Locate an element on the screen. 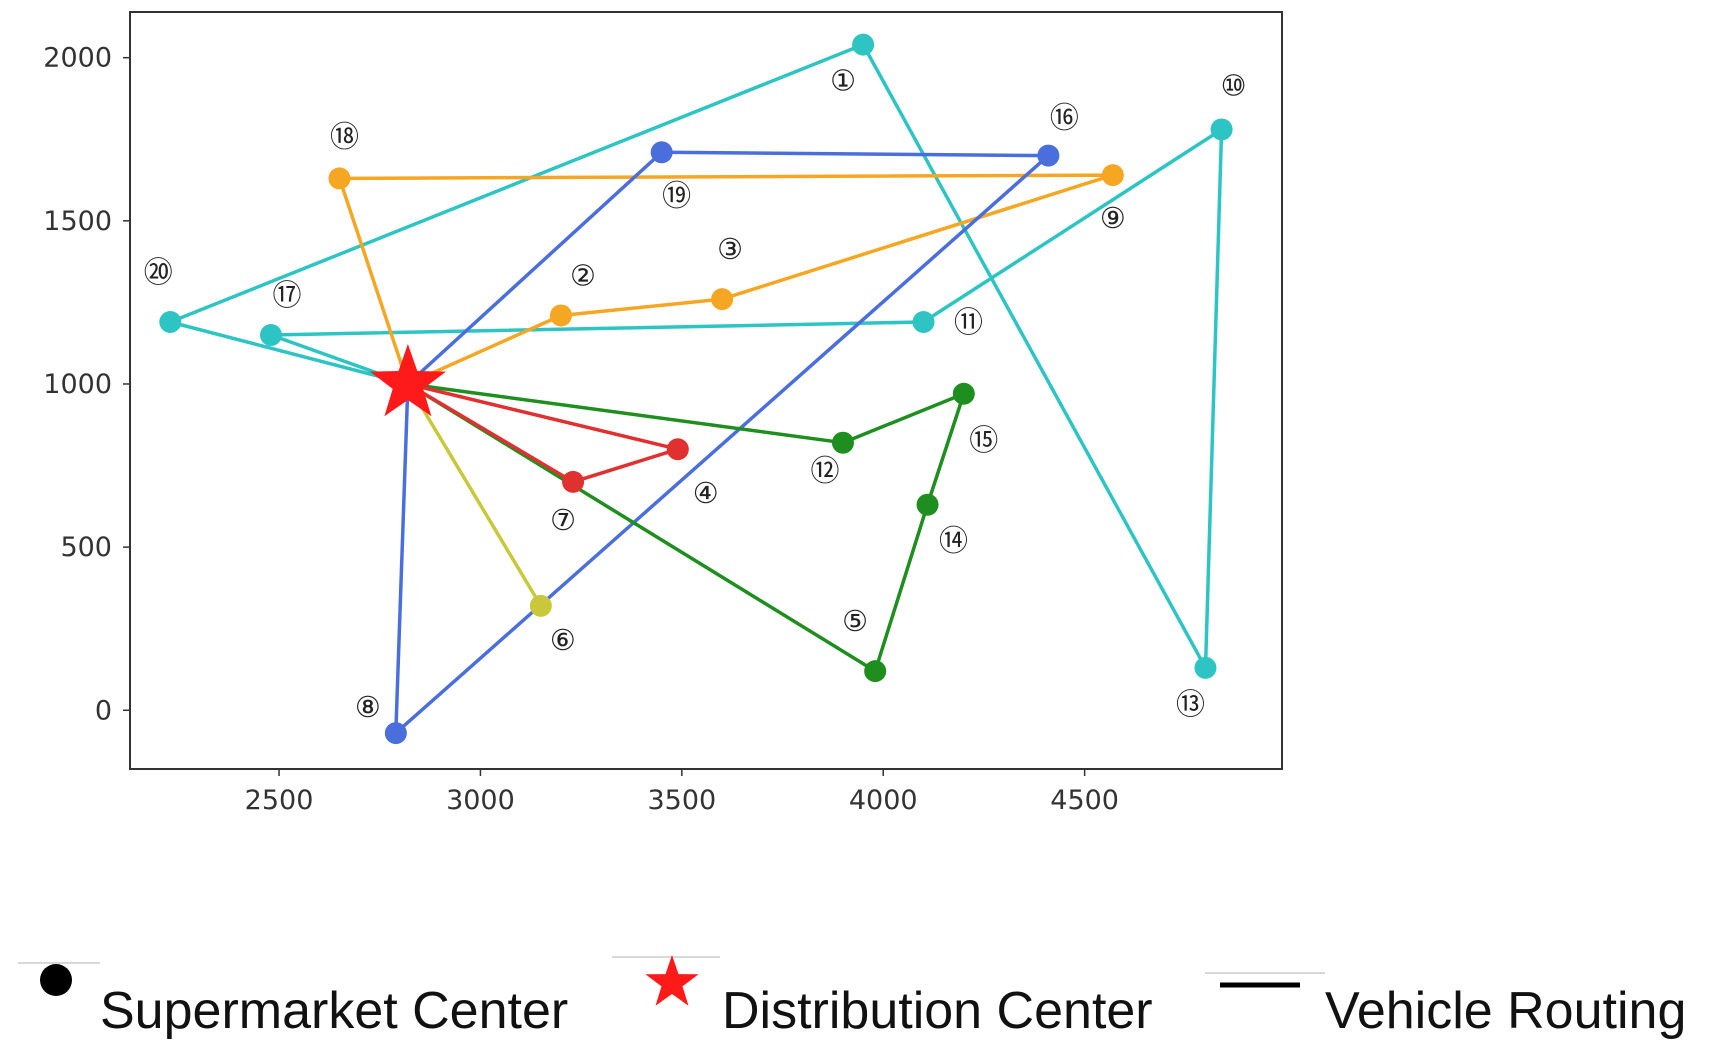 The width and height of the screenshot is (1730, 1057). node-label-2: ② is located at coordinates (583, 275).